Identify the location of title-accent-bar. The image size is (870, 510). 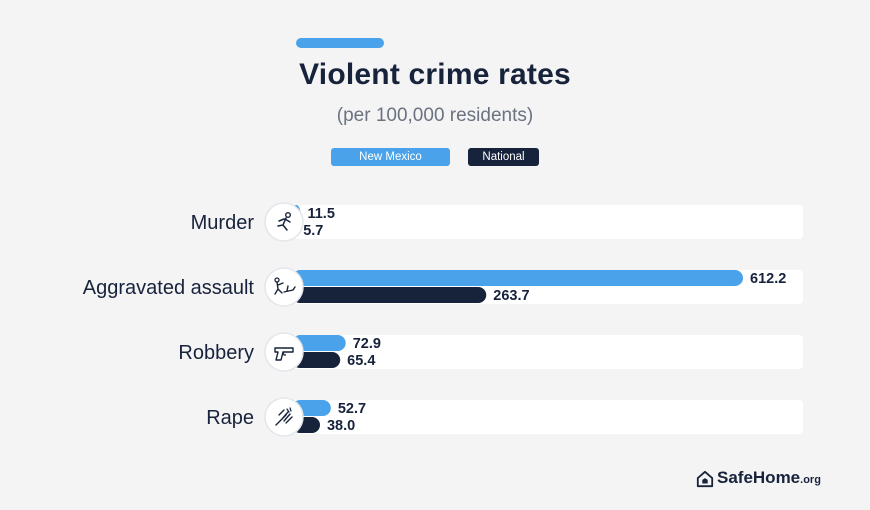
(340, 43).